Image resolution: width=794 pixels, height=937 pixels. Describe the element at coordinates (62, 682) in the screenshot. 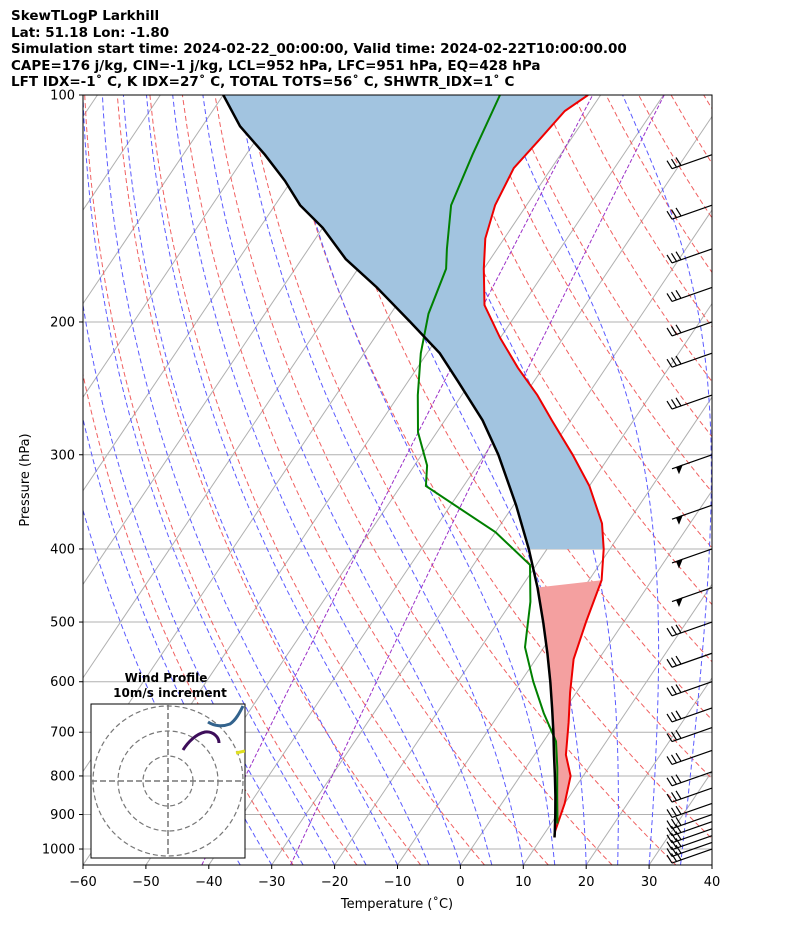

I see `y-tick-label: 600` at that location.